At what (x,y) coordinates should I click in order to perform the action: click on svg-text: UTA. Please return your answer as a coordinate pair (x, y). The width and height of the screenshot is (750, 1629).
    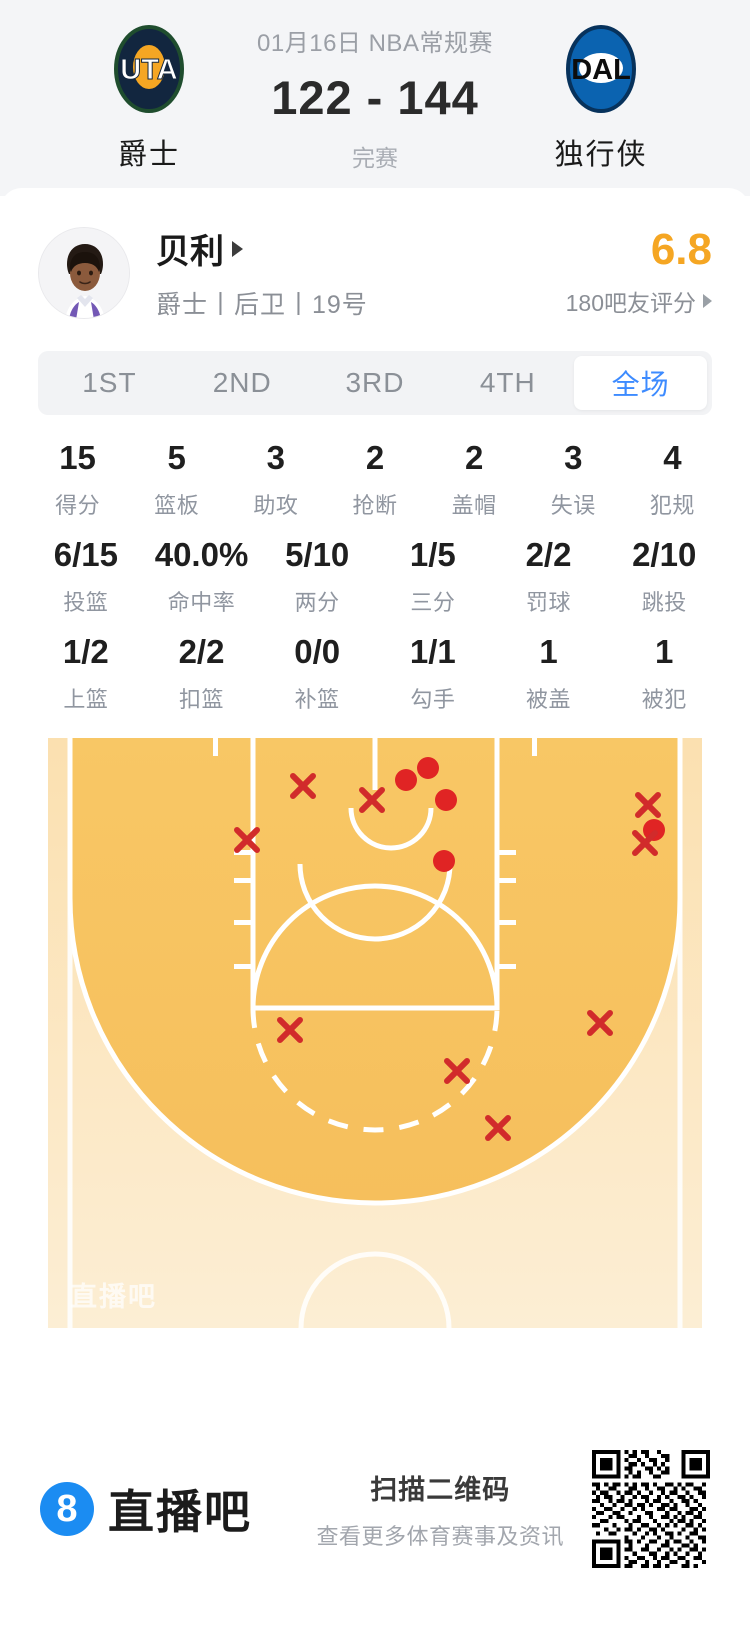
    Looking at the image, I should click on (149, 70).